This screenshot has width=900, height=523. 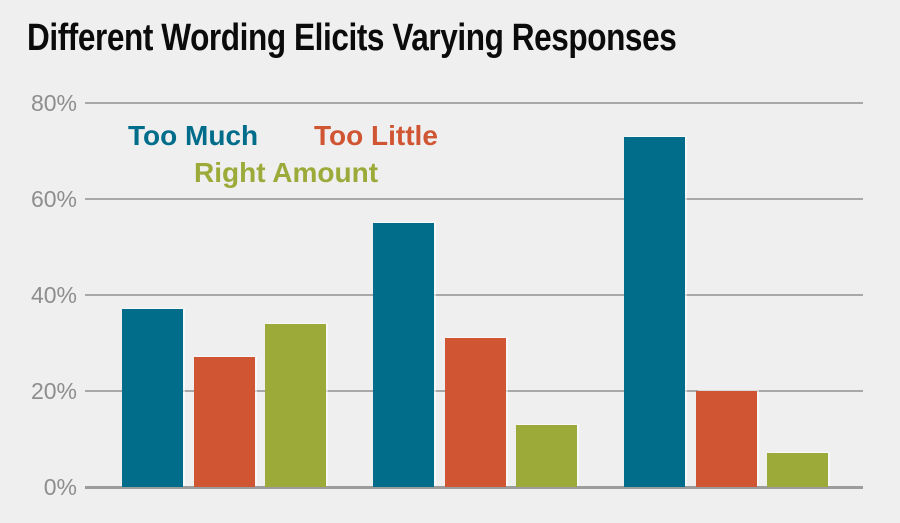 What do you see at coordinates (474, 487) in the screenshot?
I see `x-axis-baseline` at bounding box center [474, 487].